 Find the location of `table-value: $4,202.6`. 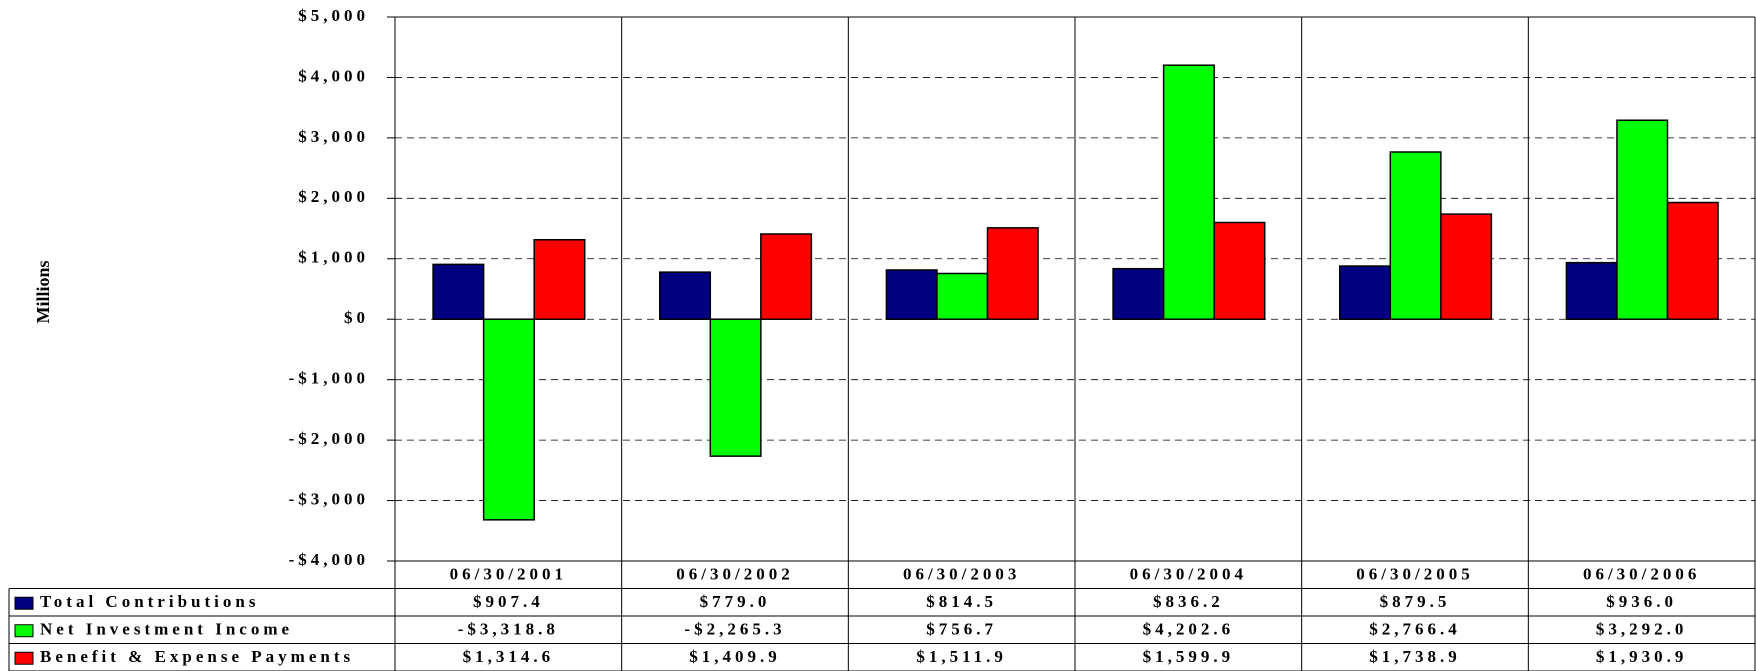

table-value: $4,202.6 is located at coordinates (1189, 629).